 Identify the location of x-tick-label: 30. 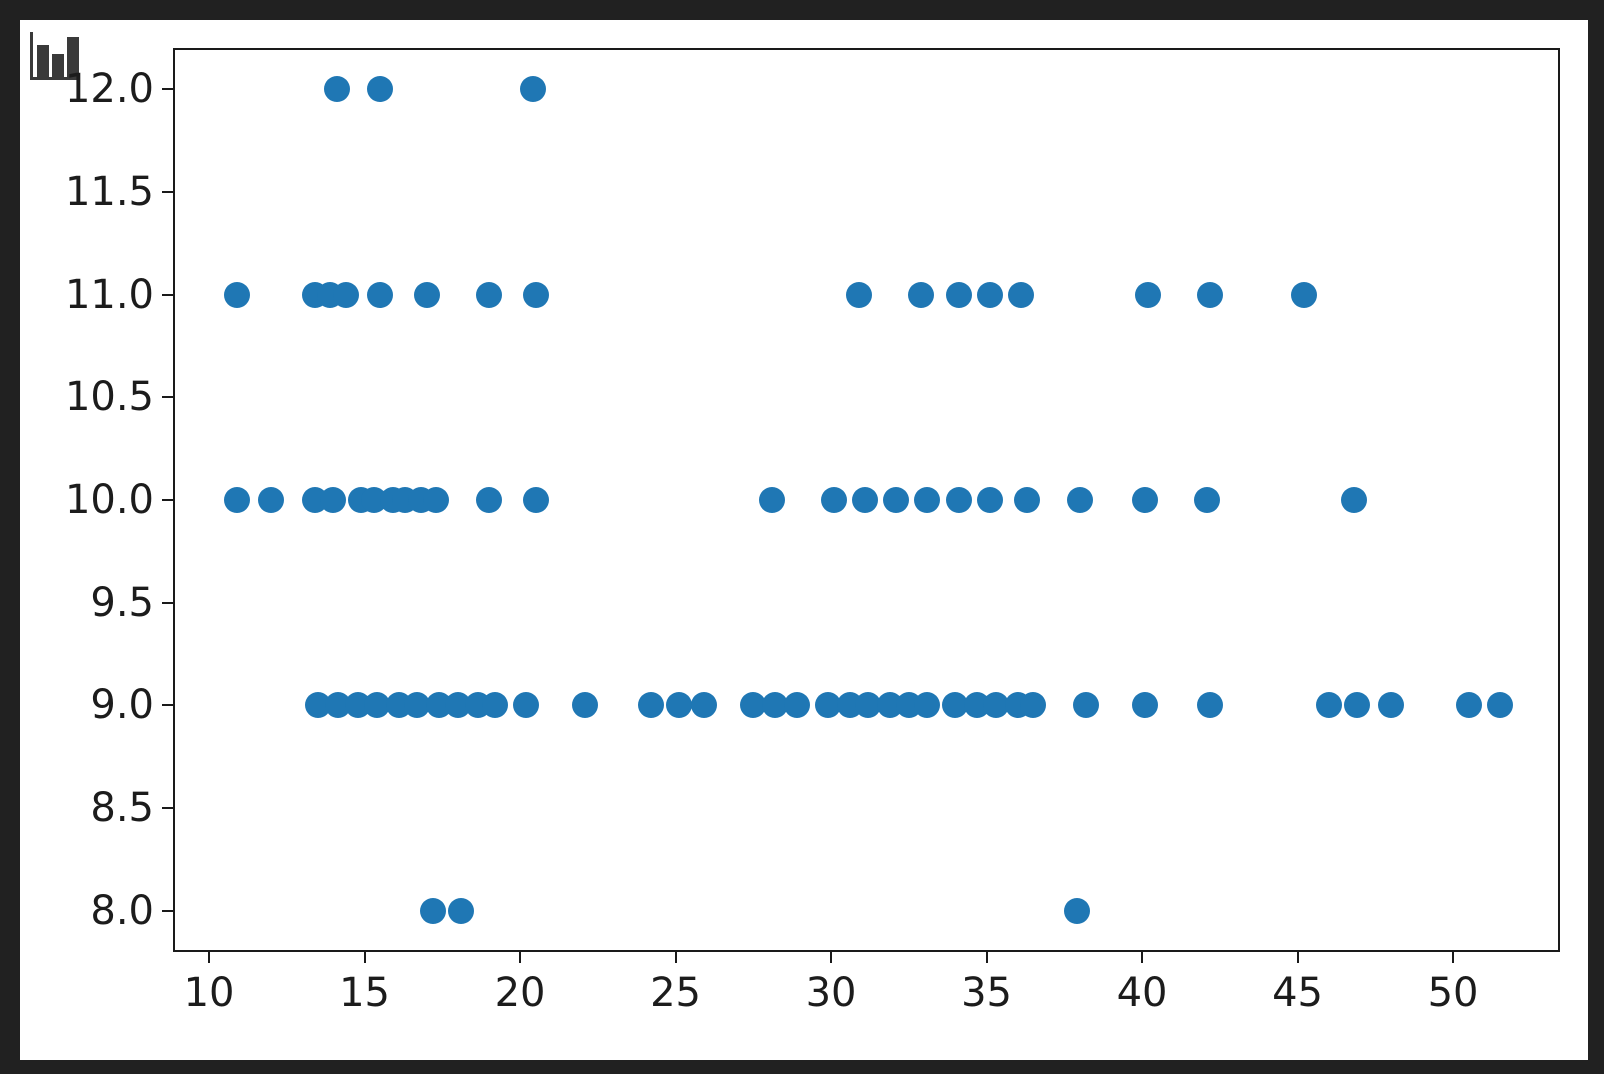
(831, 993).